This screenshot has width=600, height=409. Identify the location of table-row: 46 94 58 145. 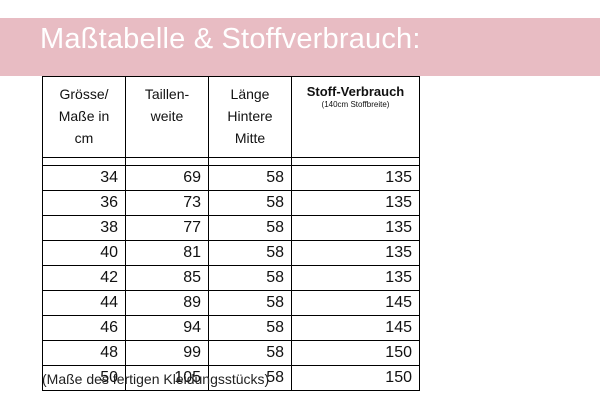
(231, 328).